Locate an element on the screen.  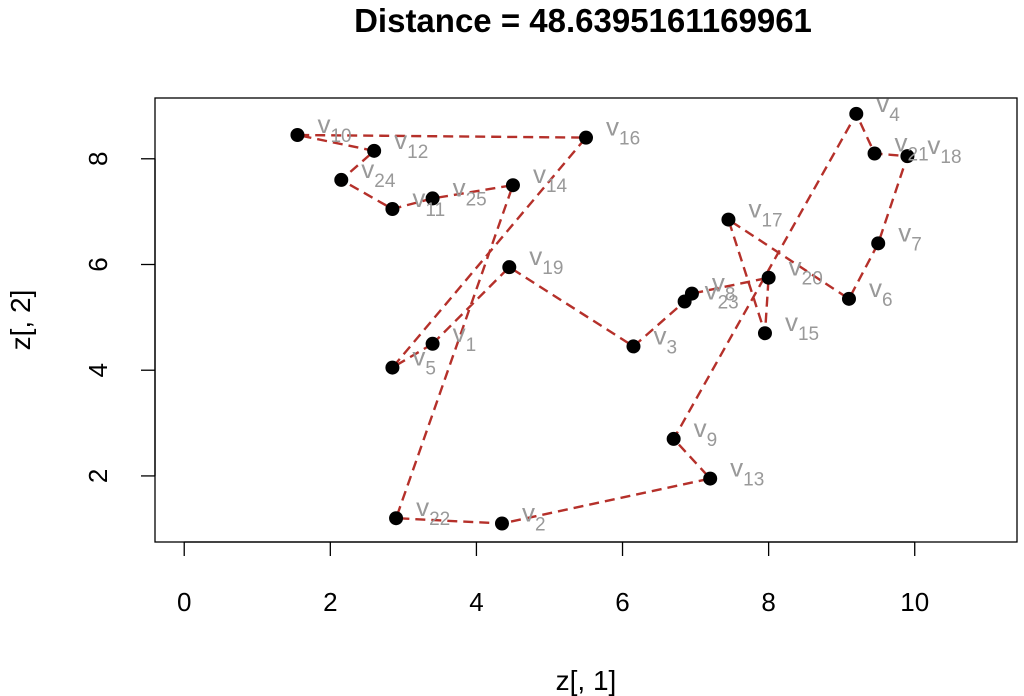
point-label-v9: v9 is located at coordinates (706, 432).